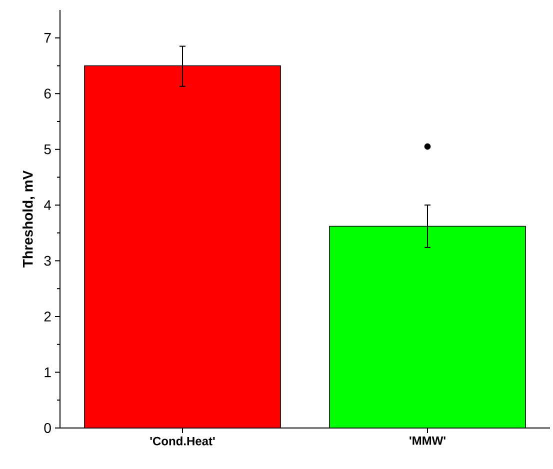 Image resolution: width=553 pixels, height=469 pixels. What do you see at coordinates (47, 428) in the screenshot?
I see `y-tick-label: 0` at bounding box center [47, 428].